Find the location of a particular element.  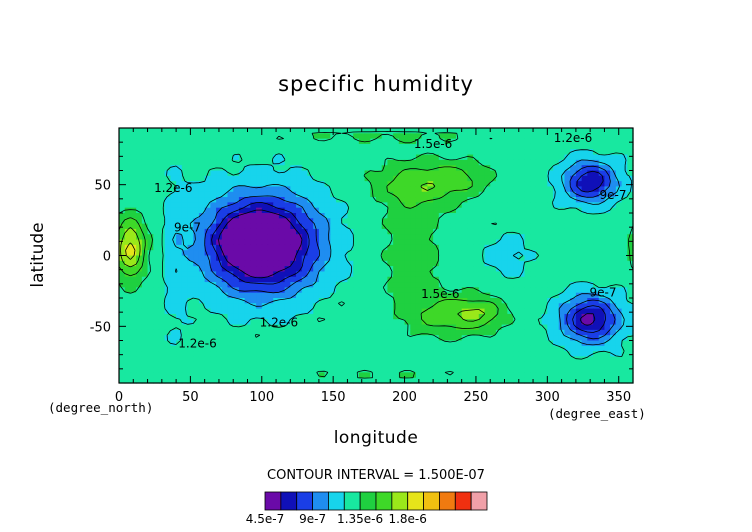

tick-label: 0 is located at coordinates (119, 397).